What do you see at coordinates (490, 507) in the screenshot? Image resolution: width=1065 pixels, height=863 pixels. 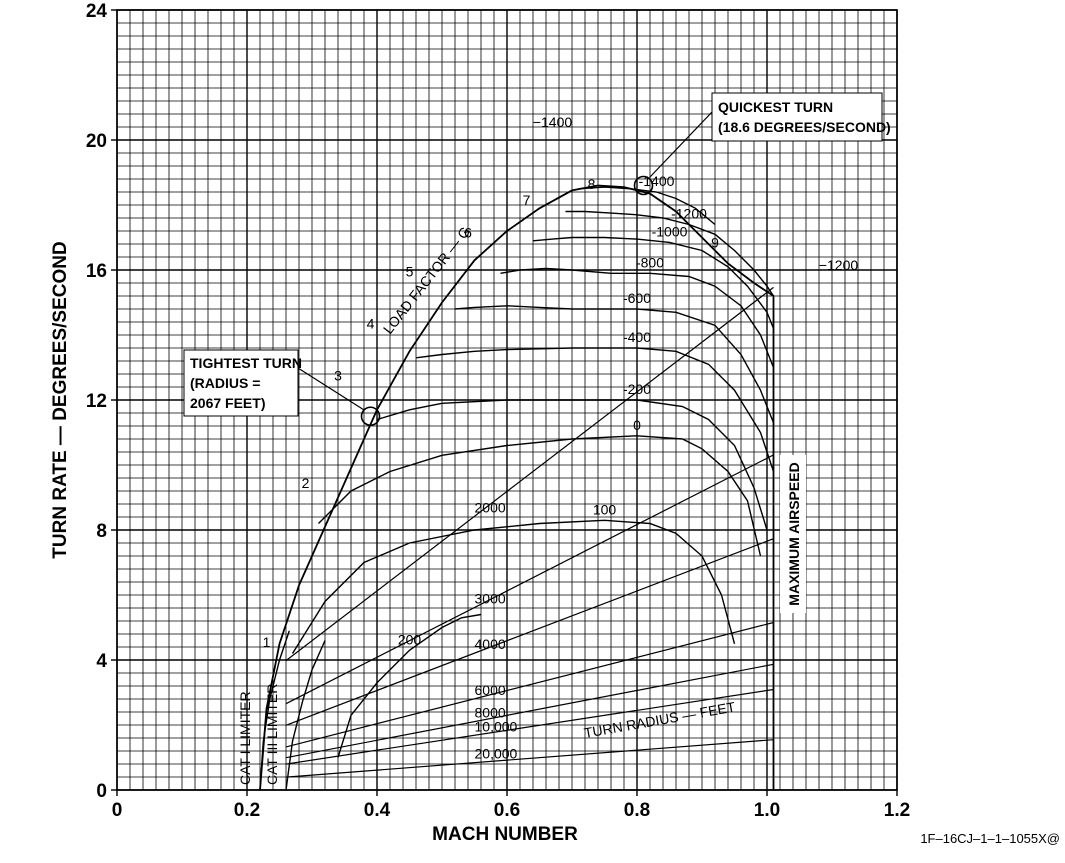 I see `radius-line-label: 2000` at bounding box center [490, 507].